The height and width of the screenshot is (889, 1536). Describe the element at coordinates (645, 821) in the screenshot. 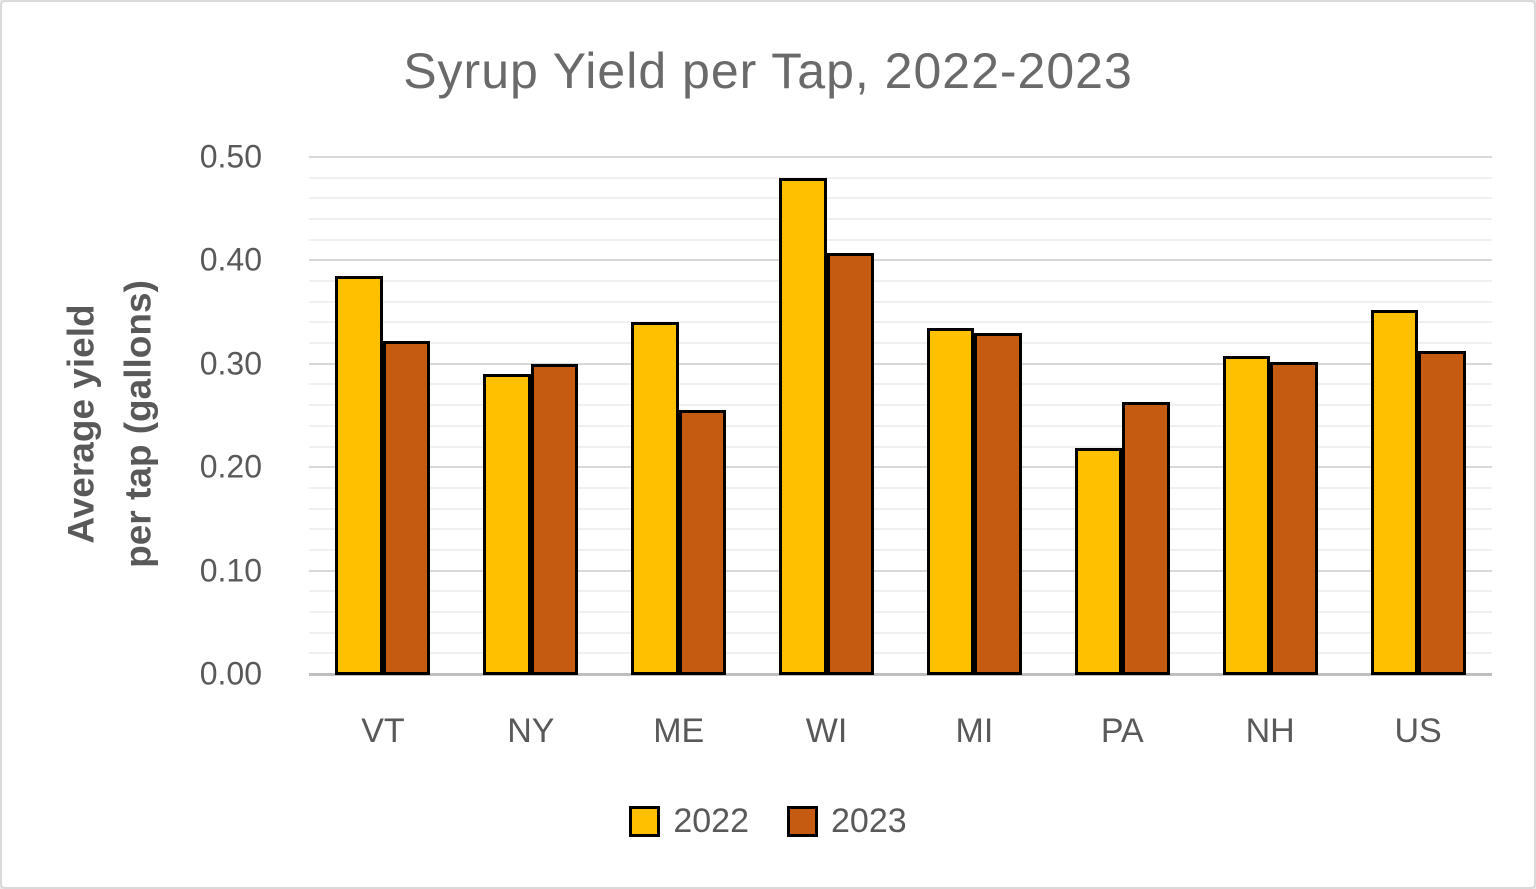

I see `legend-swatch-2022` at that location.